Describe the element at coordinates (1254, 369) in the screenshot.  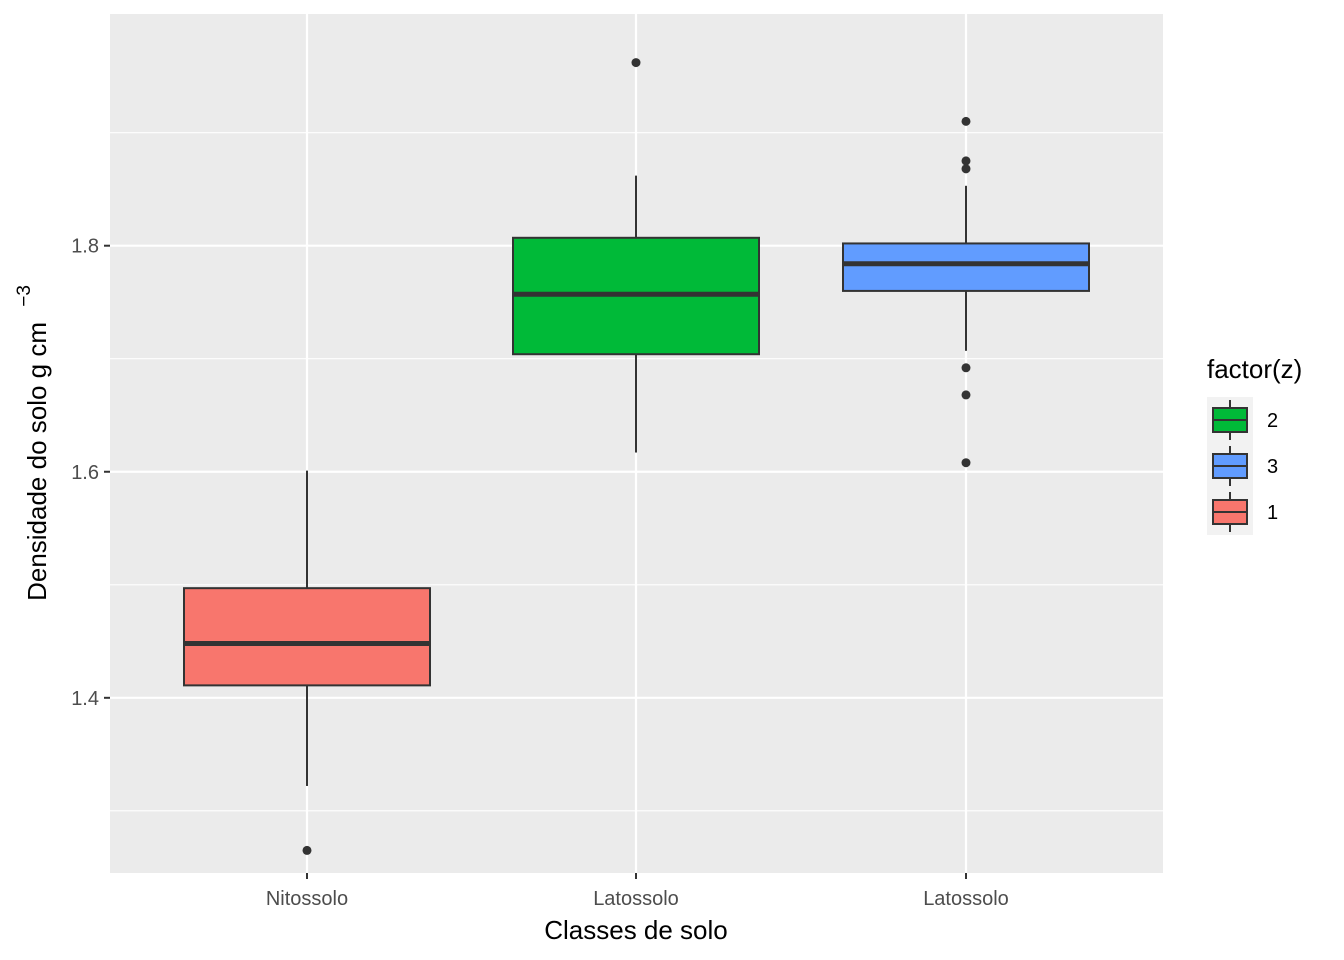
I see `legend-title: factor(z)` at that location.